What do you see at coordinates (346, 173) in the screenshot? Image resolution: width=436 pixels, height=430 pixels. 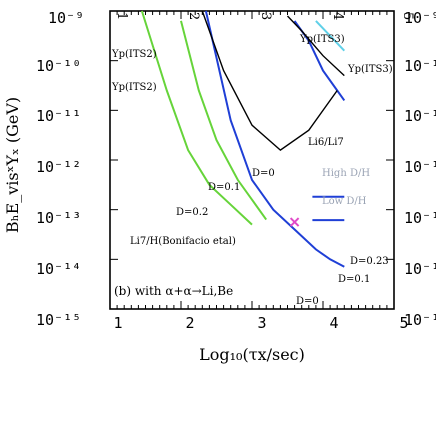 I see `annotation-high-dh: High D/H` at bounding box center [346, 173].